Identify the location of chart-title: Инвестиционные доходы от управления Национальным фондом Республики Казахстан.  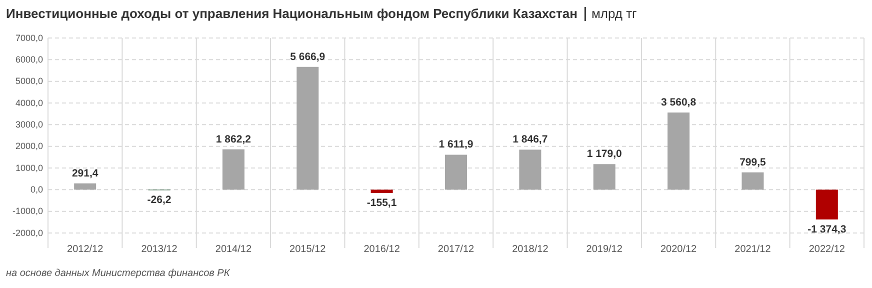
(292, 13).